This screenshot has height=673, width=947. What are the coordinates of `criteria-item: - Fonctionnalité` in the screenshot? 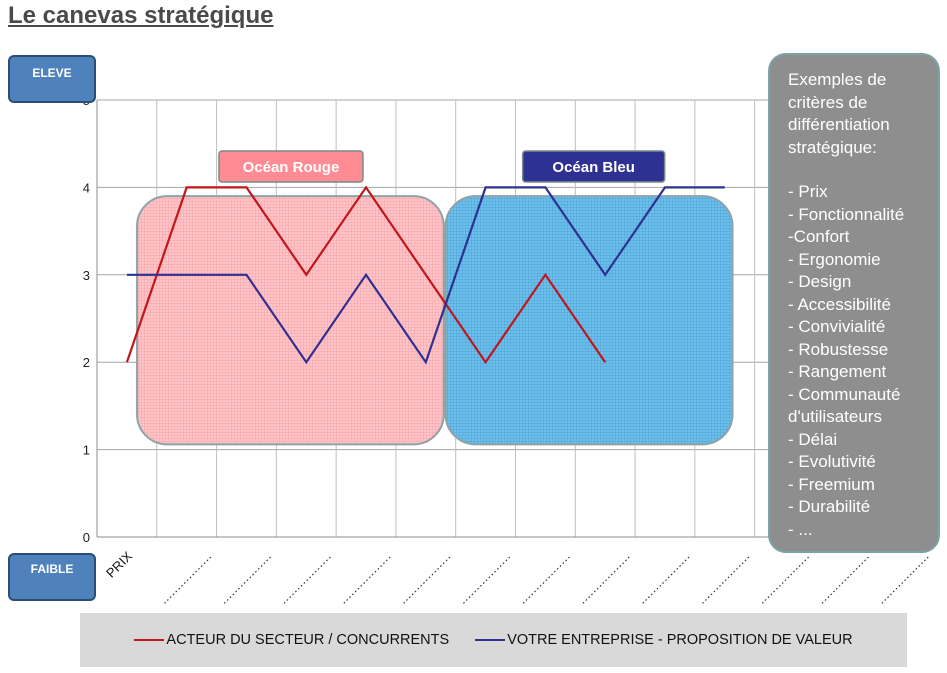 It's located at (846, 214).